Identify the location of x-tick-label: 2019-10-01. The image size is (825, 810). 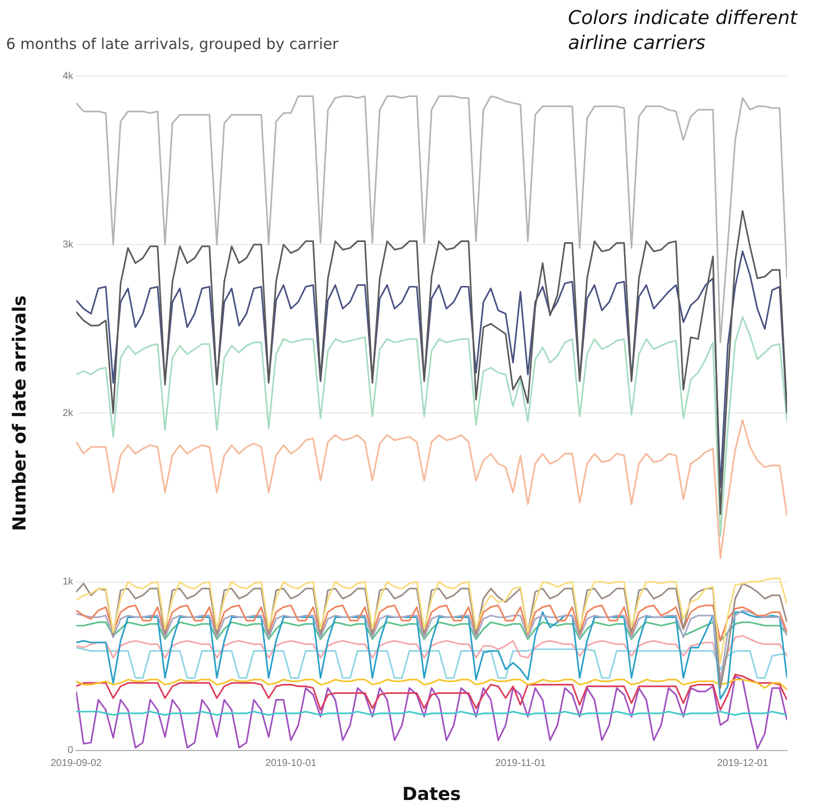
(291, 764).